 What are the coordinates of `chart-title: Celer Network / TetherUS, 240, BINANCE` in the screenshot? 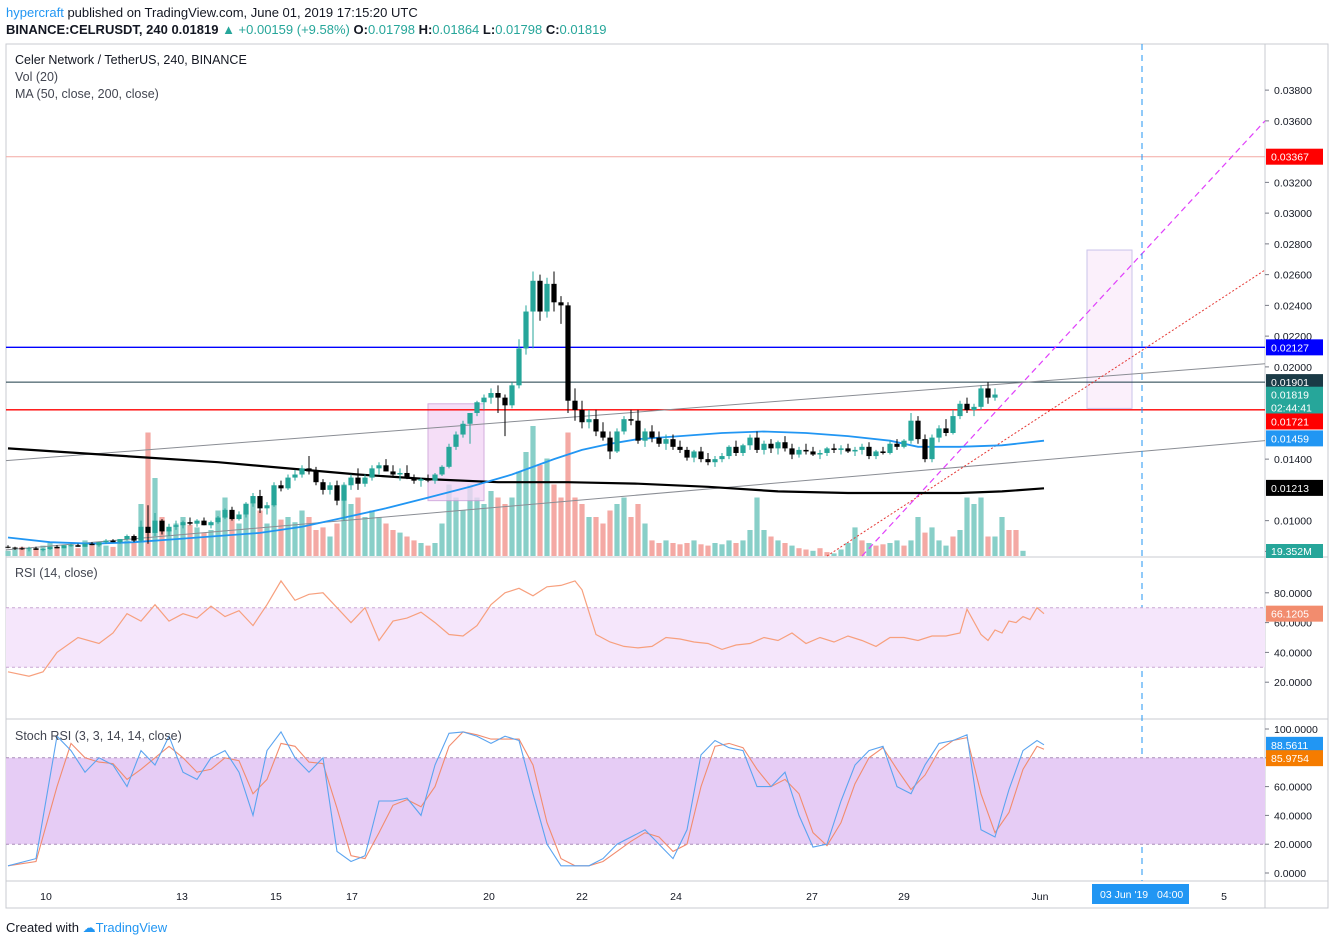 It's located at (131, 60).